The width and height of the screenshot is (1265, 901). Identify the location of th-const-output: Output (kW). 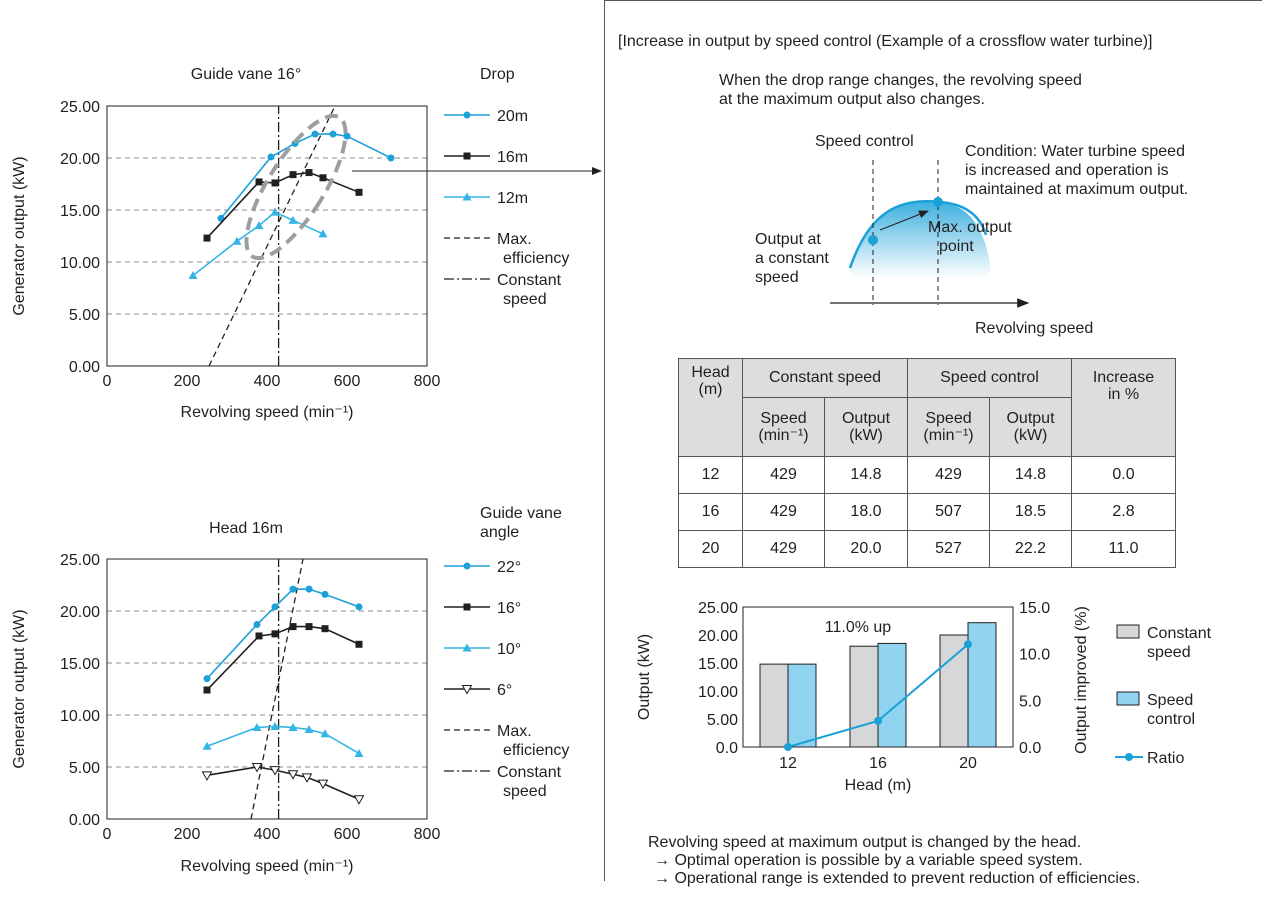
(866, 427).